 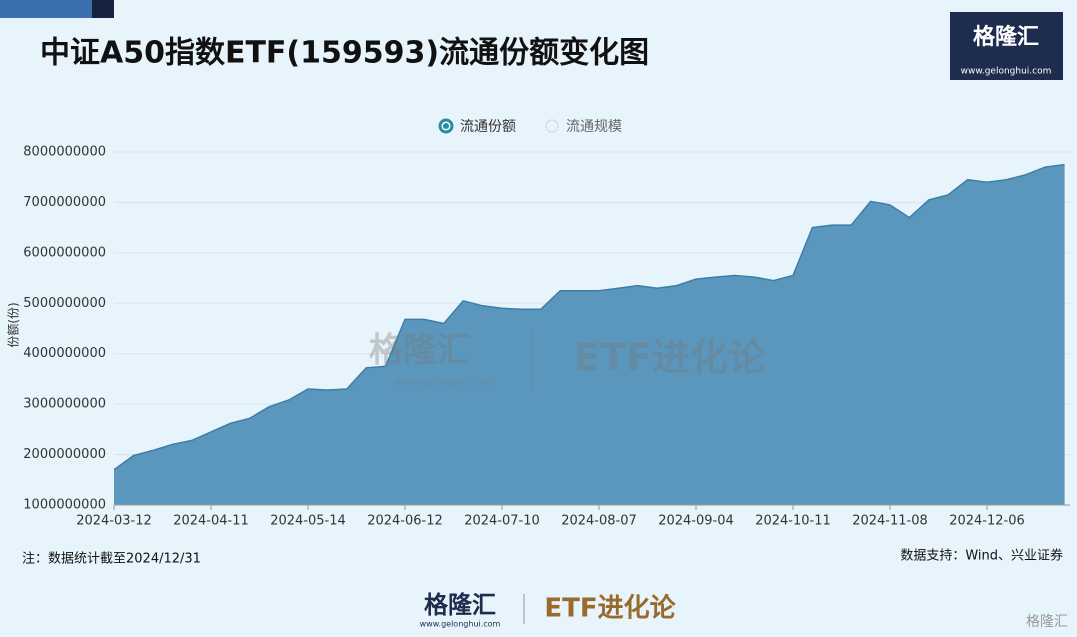 I want to click on corner-watermark: 格隆汇, so click(x=1047, y=622).